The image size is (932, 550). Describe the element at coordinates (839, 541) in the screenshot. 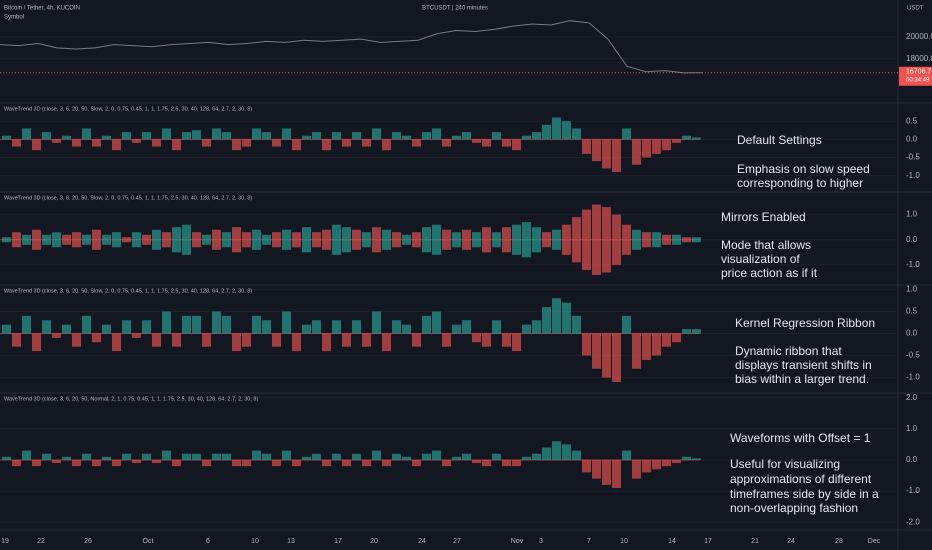

I see `x-tick-label: 28` at that location.